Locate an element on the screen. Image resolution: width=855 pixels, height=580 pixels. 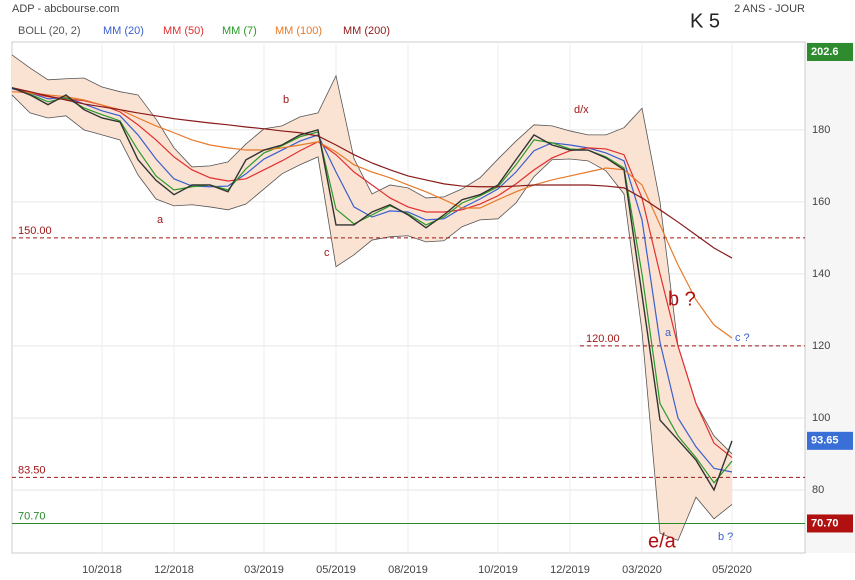
y-tick-label: 160 is located at coordinates (821, 202).